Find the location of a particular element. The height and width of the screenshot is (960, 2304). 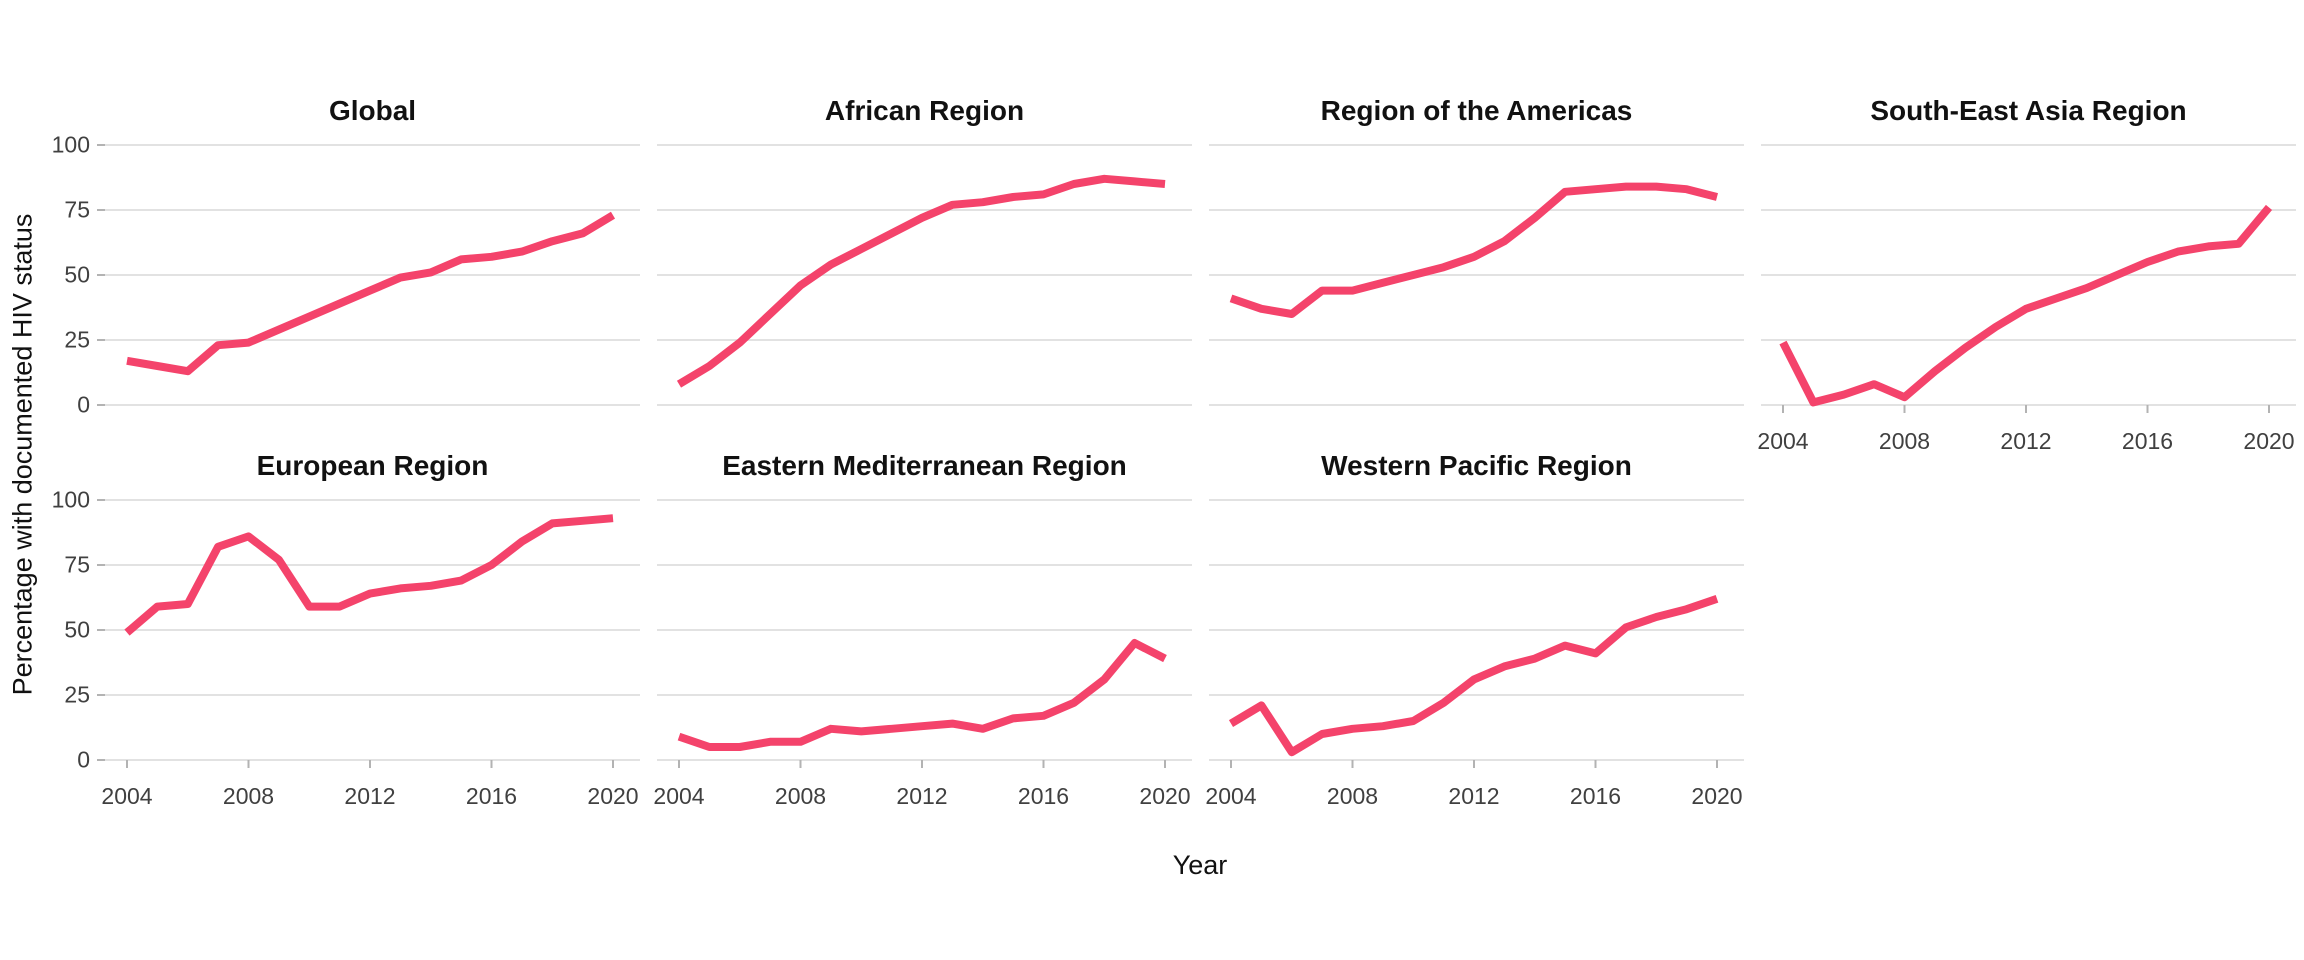

facet-title: African Region is located at coordinates (924, 110).